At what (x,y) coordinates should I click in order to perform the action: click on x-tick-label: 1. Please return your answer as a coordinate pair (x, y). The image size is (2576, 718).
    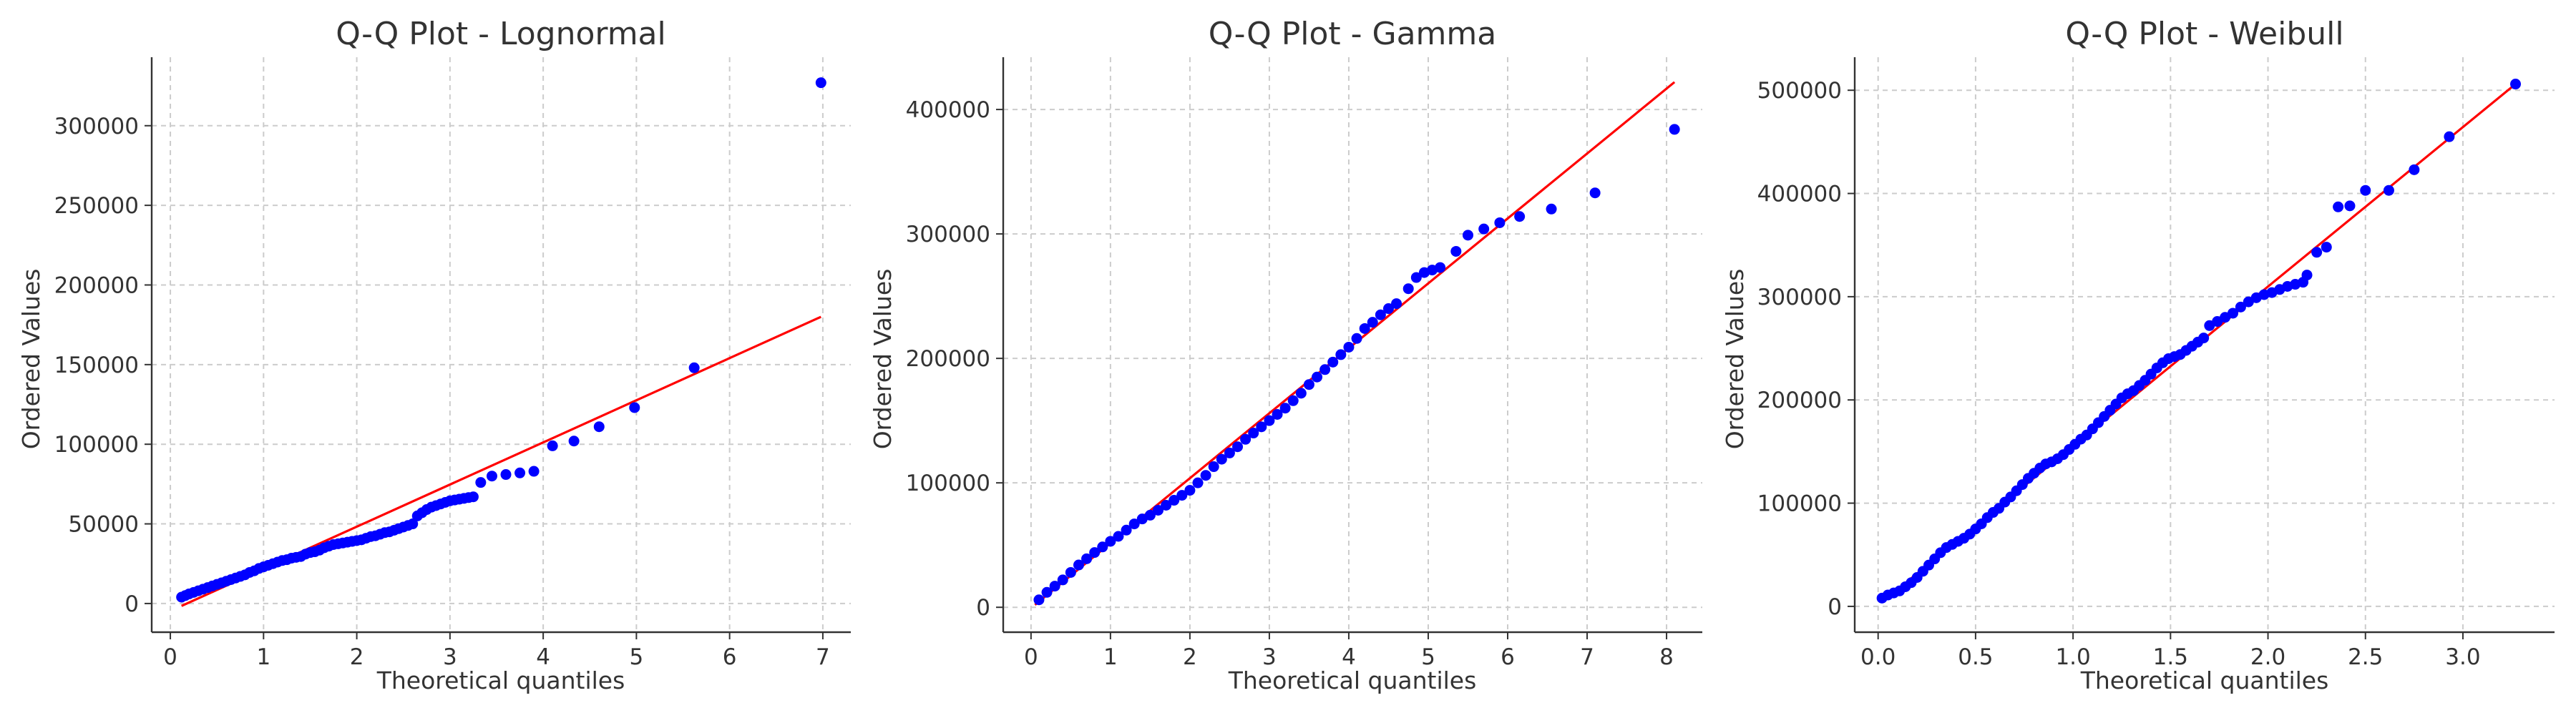
    Looking at the image, I should click on (1110, 657).